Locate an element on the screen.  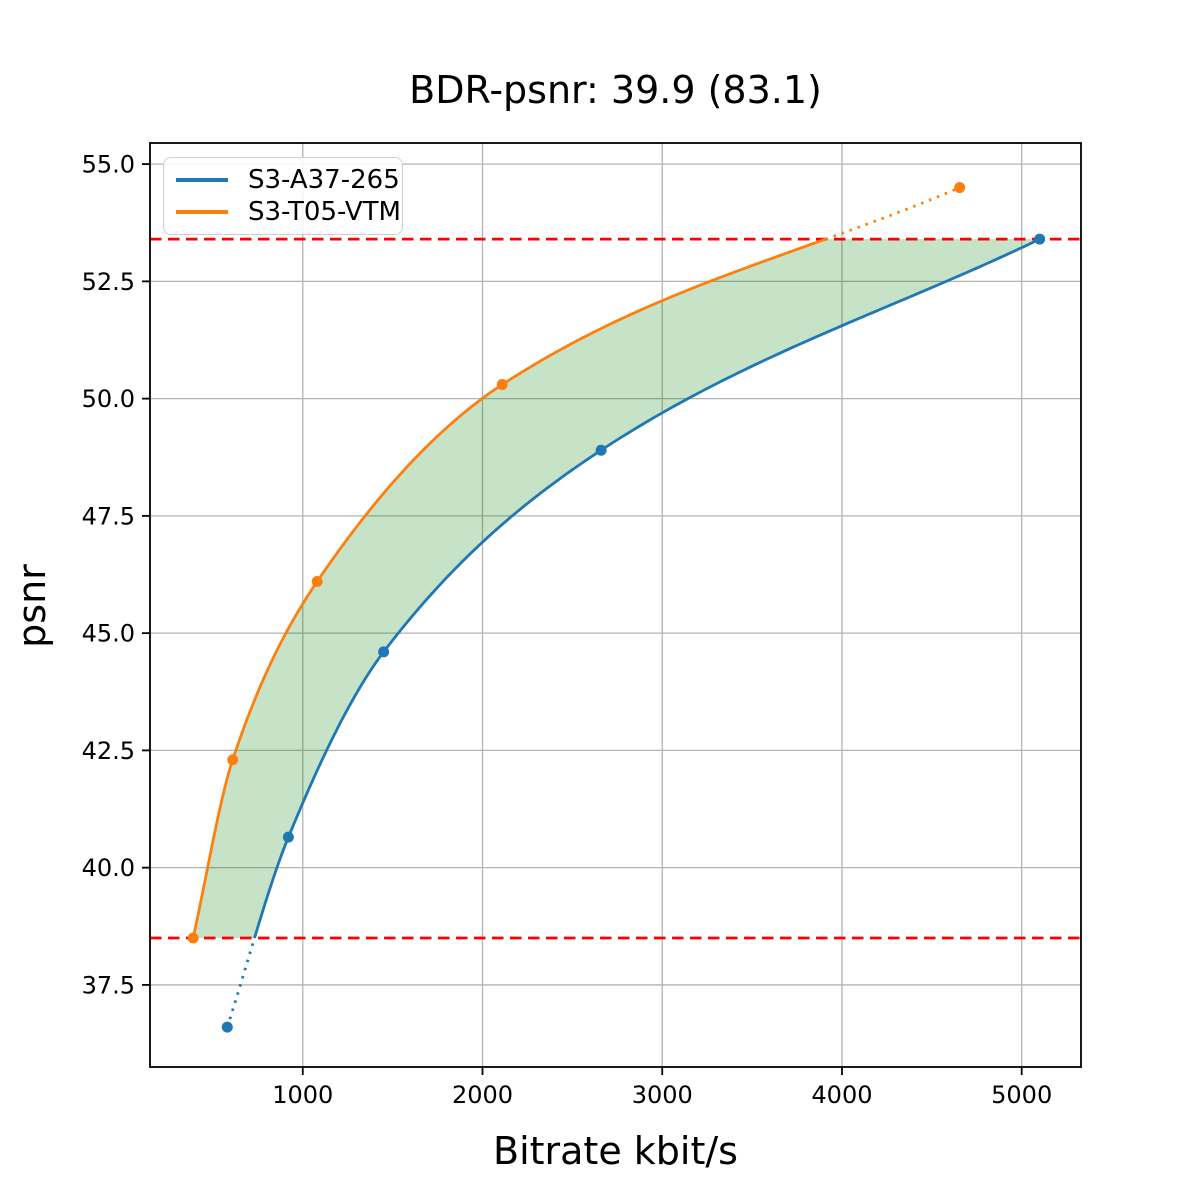
y-tick-label: 50.0 is located at coordinates (108, 399).